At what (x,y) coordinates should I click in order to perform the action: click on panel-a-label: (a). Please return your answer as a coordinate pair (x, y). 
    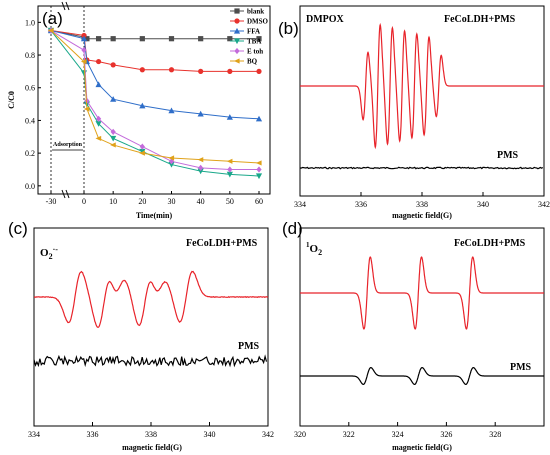
    Looking at the image, I should click on (52, 18).